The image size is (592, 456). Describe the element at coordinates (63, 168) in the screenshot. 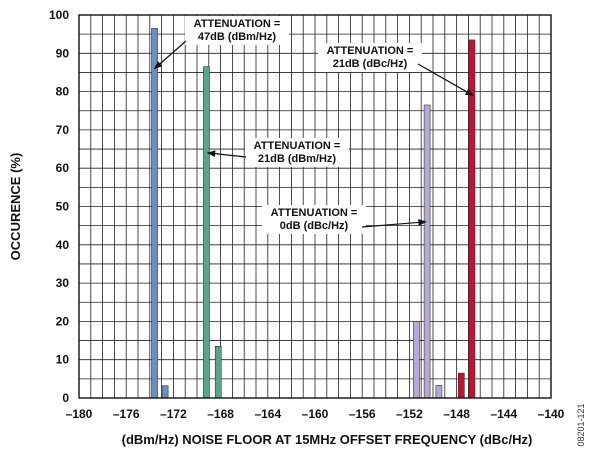

I see `y-tick-label: 60` at that location.